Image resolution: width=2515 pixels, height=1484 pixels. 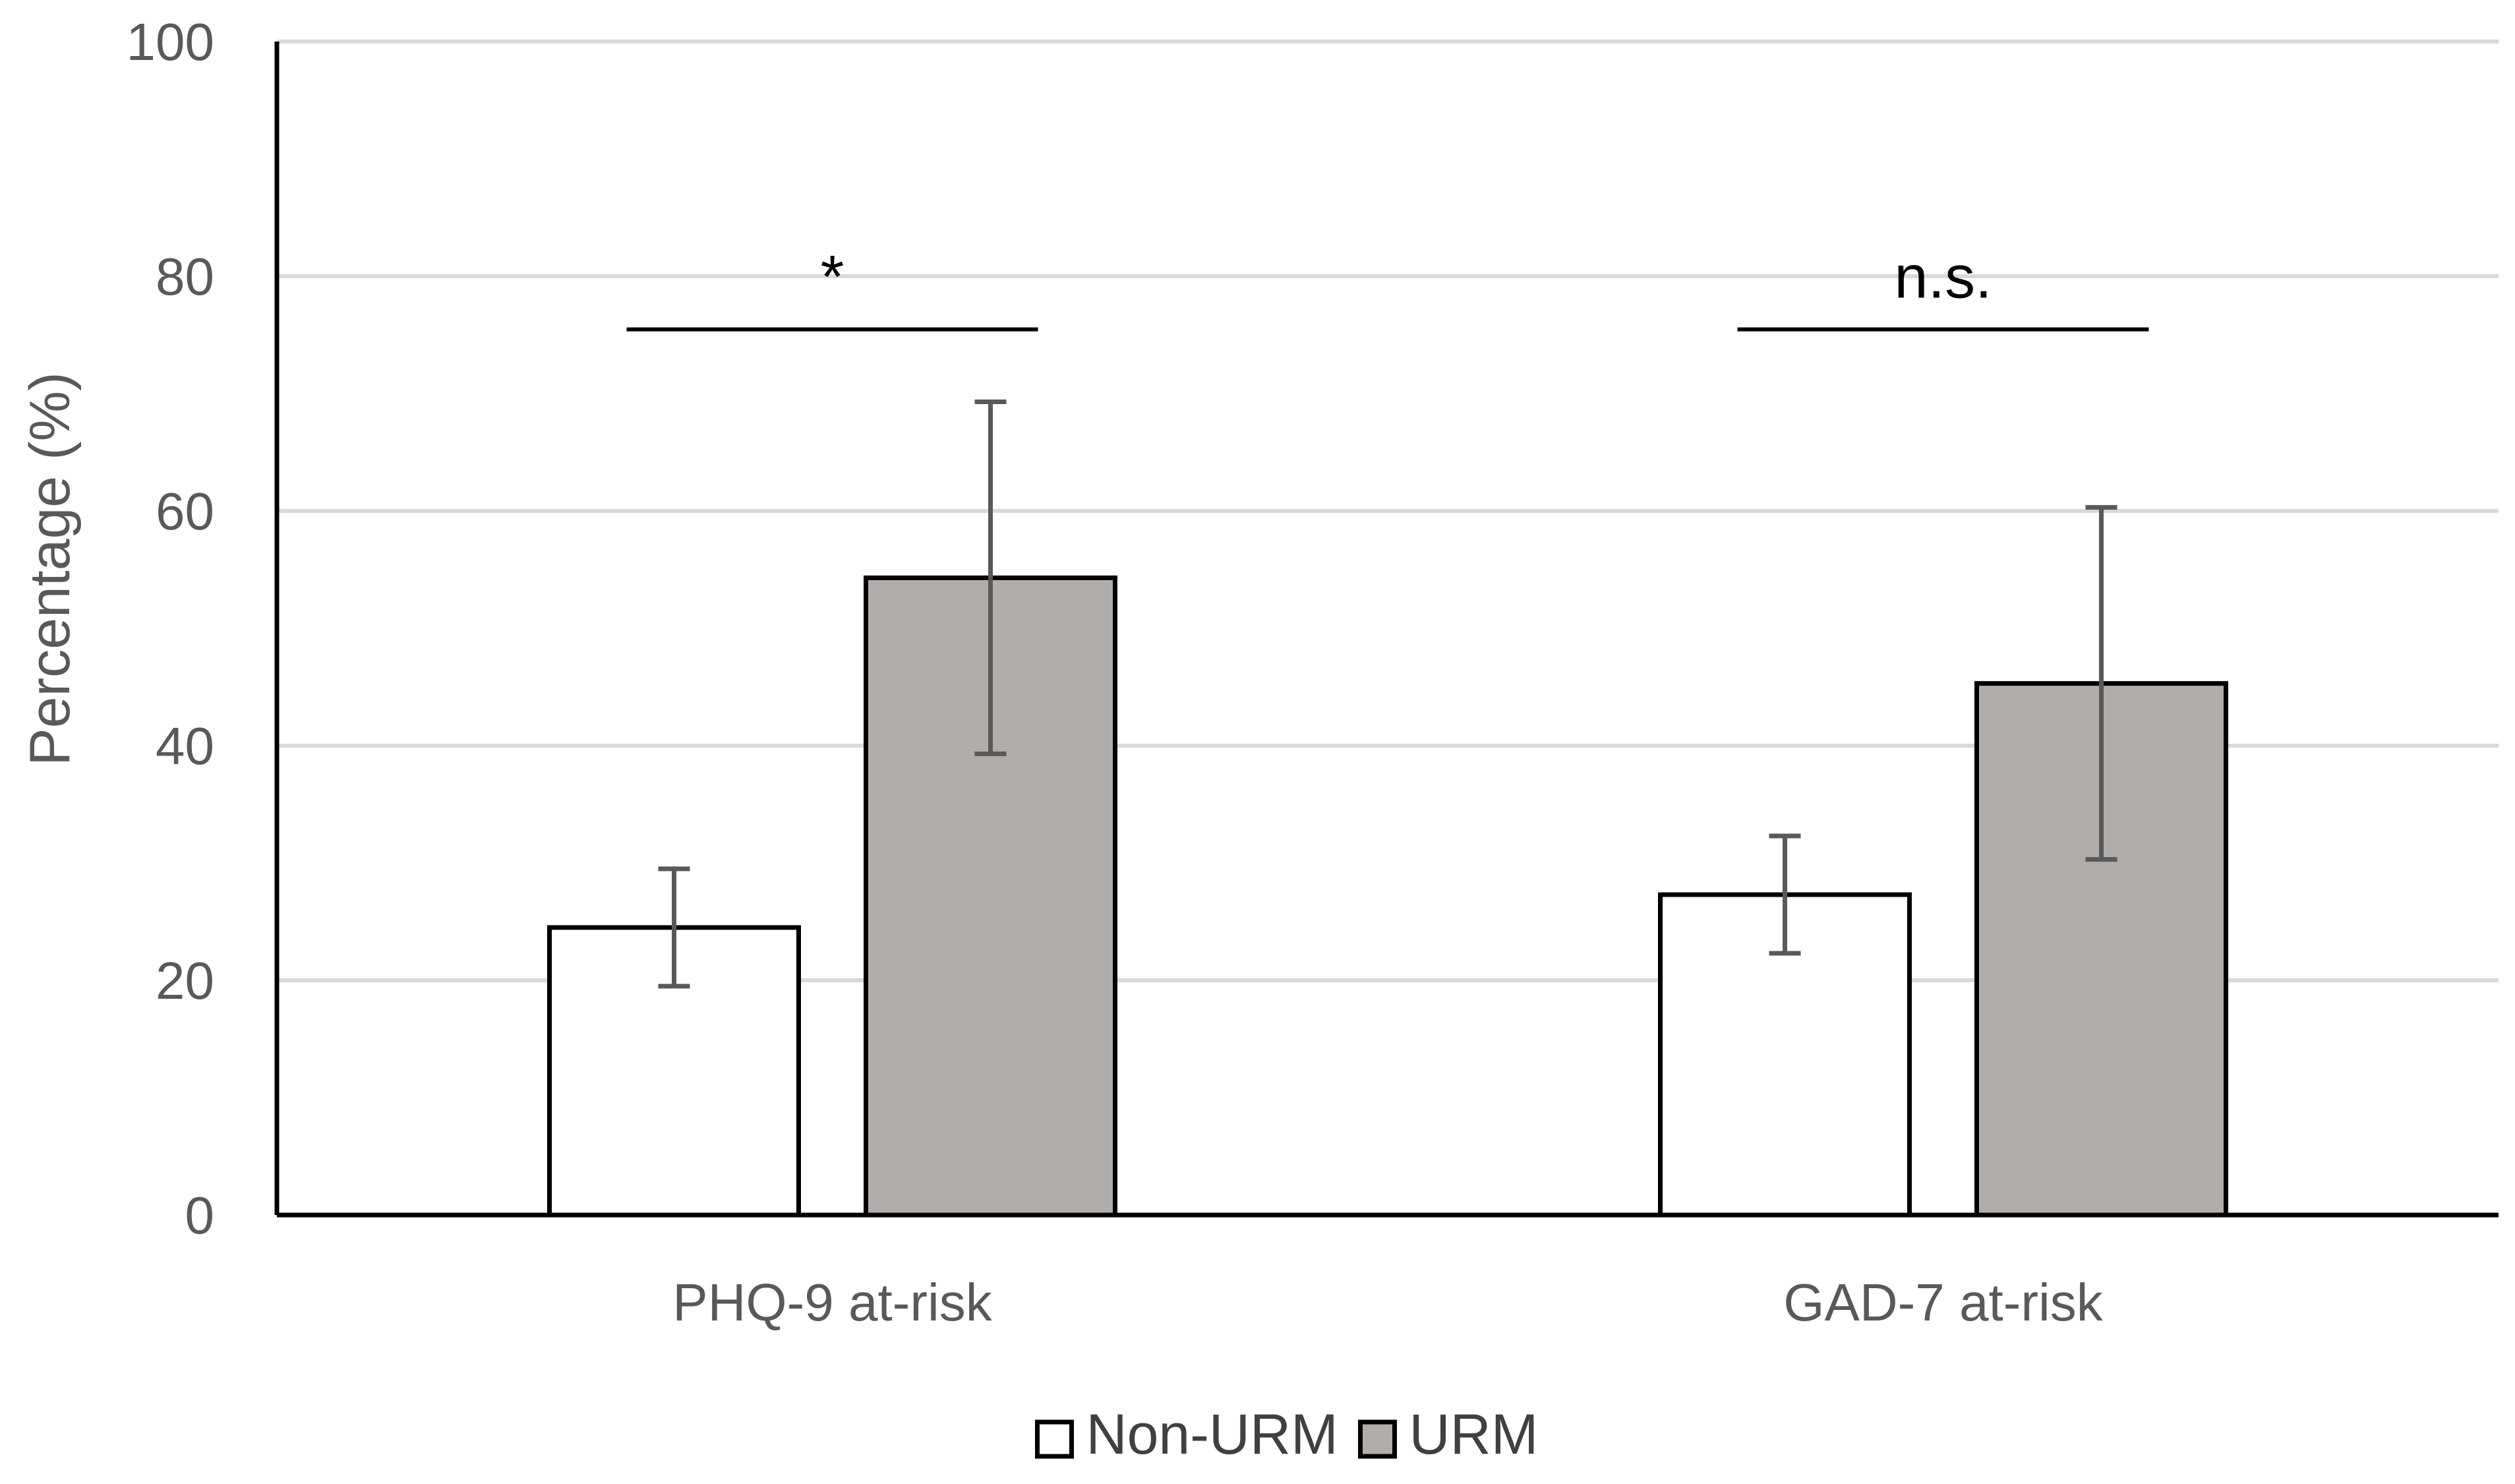 What do you see at coordinates (200, 1215) in the screenshot?
I see `y-tick-label: 0` at bounding box center [200, 1215].